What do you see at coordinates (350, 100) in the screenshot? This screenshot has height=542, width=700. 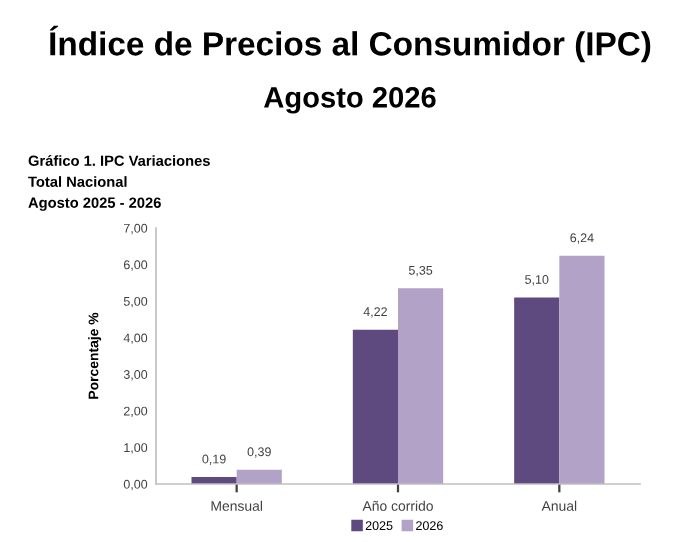 I see `chart-subtitle: Agosto 2026` at bounding box center [350, 100].